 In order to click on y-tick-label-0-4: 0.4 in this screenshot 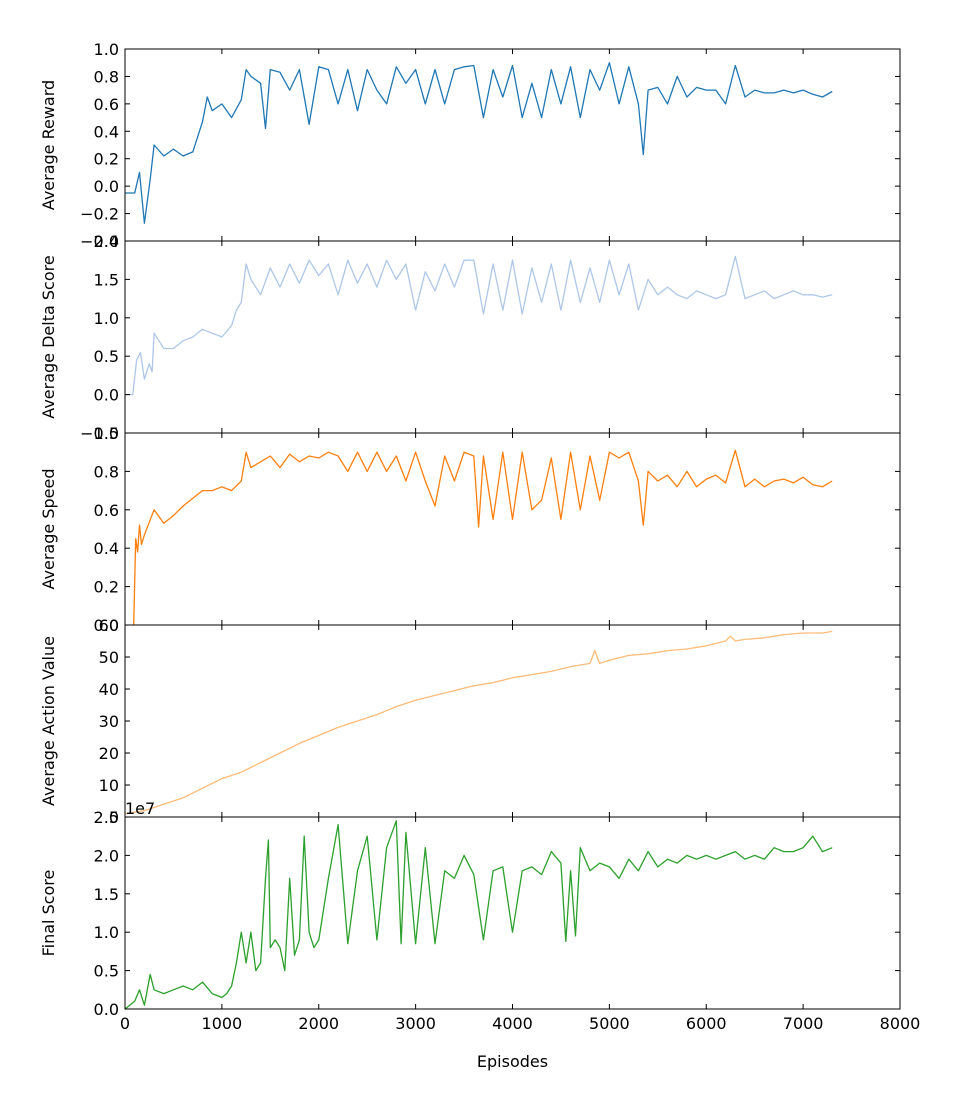, I will do `click(106, 131)`.